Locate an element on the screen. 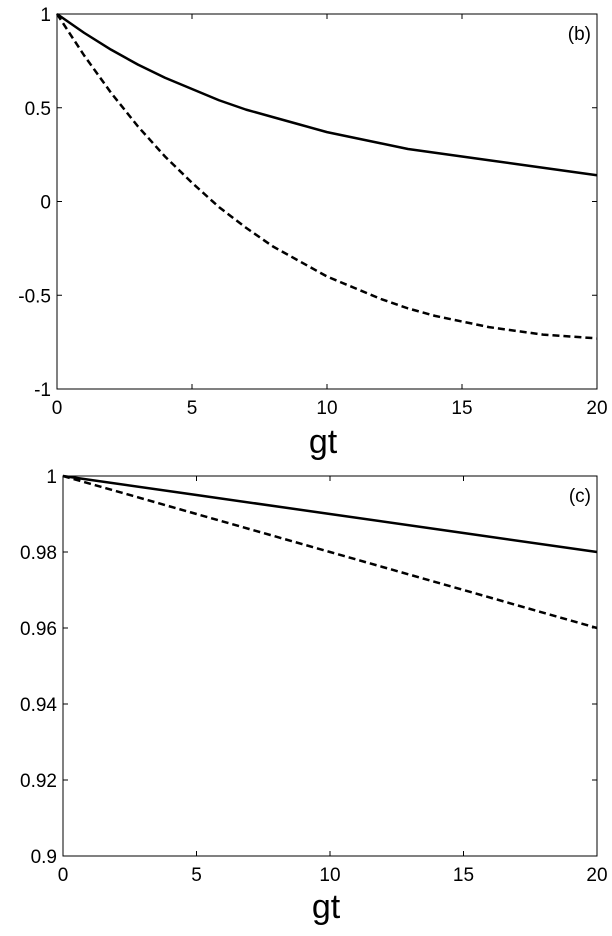 This screenshot has width=612, height=936. series-line-dashed is located at coordinates (330, 552).